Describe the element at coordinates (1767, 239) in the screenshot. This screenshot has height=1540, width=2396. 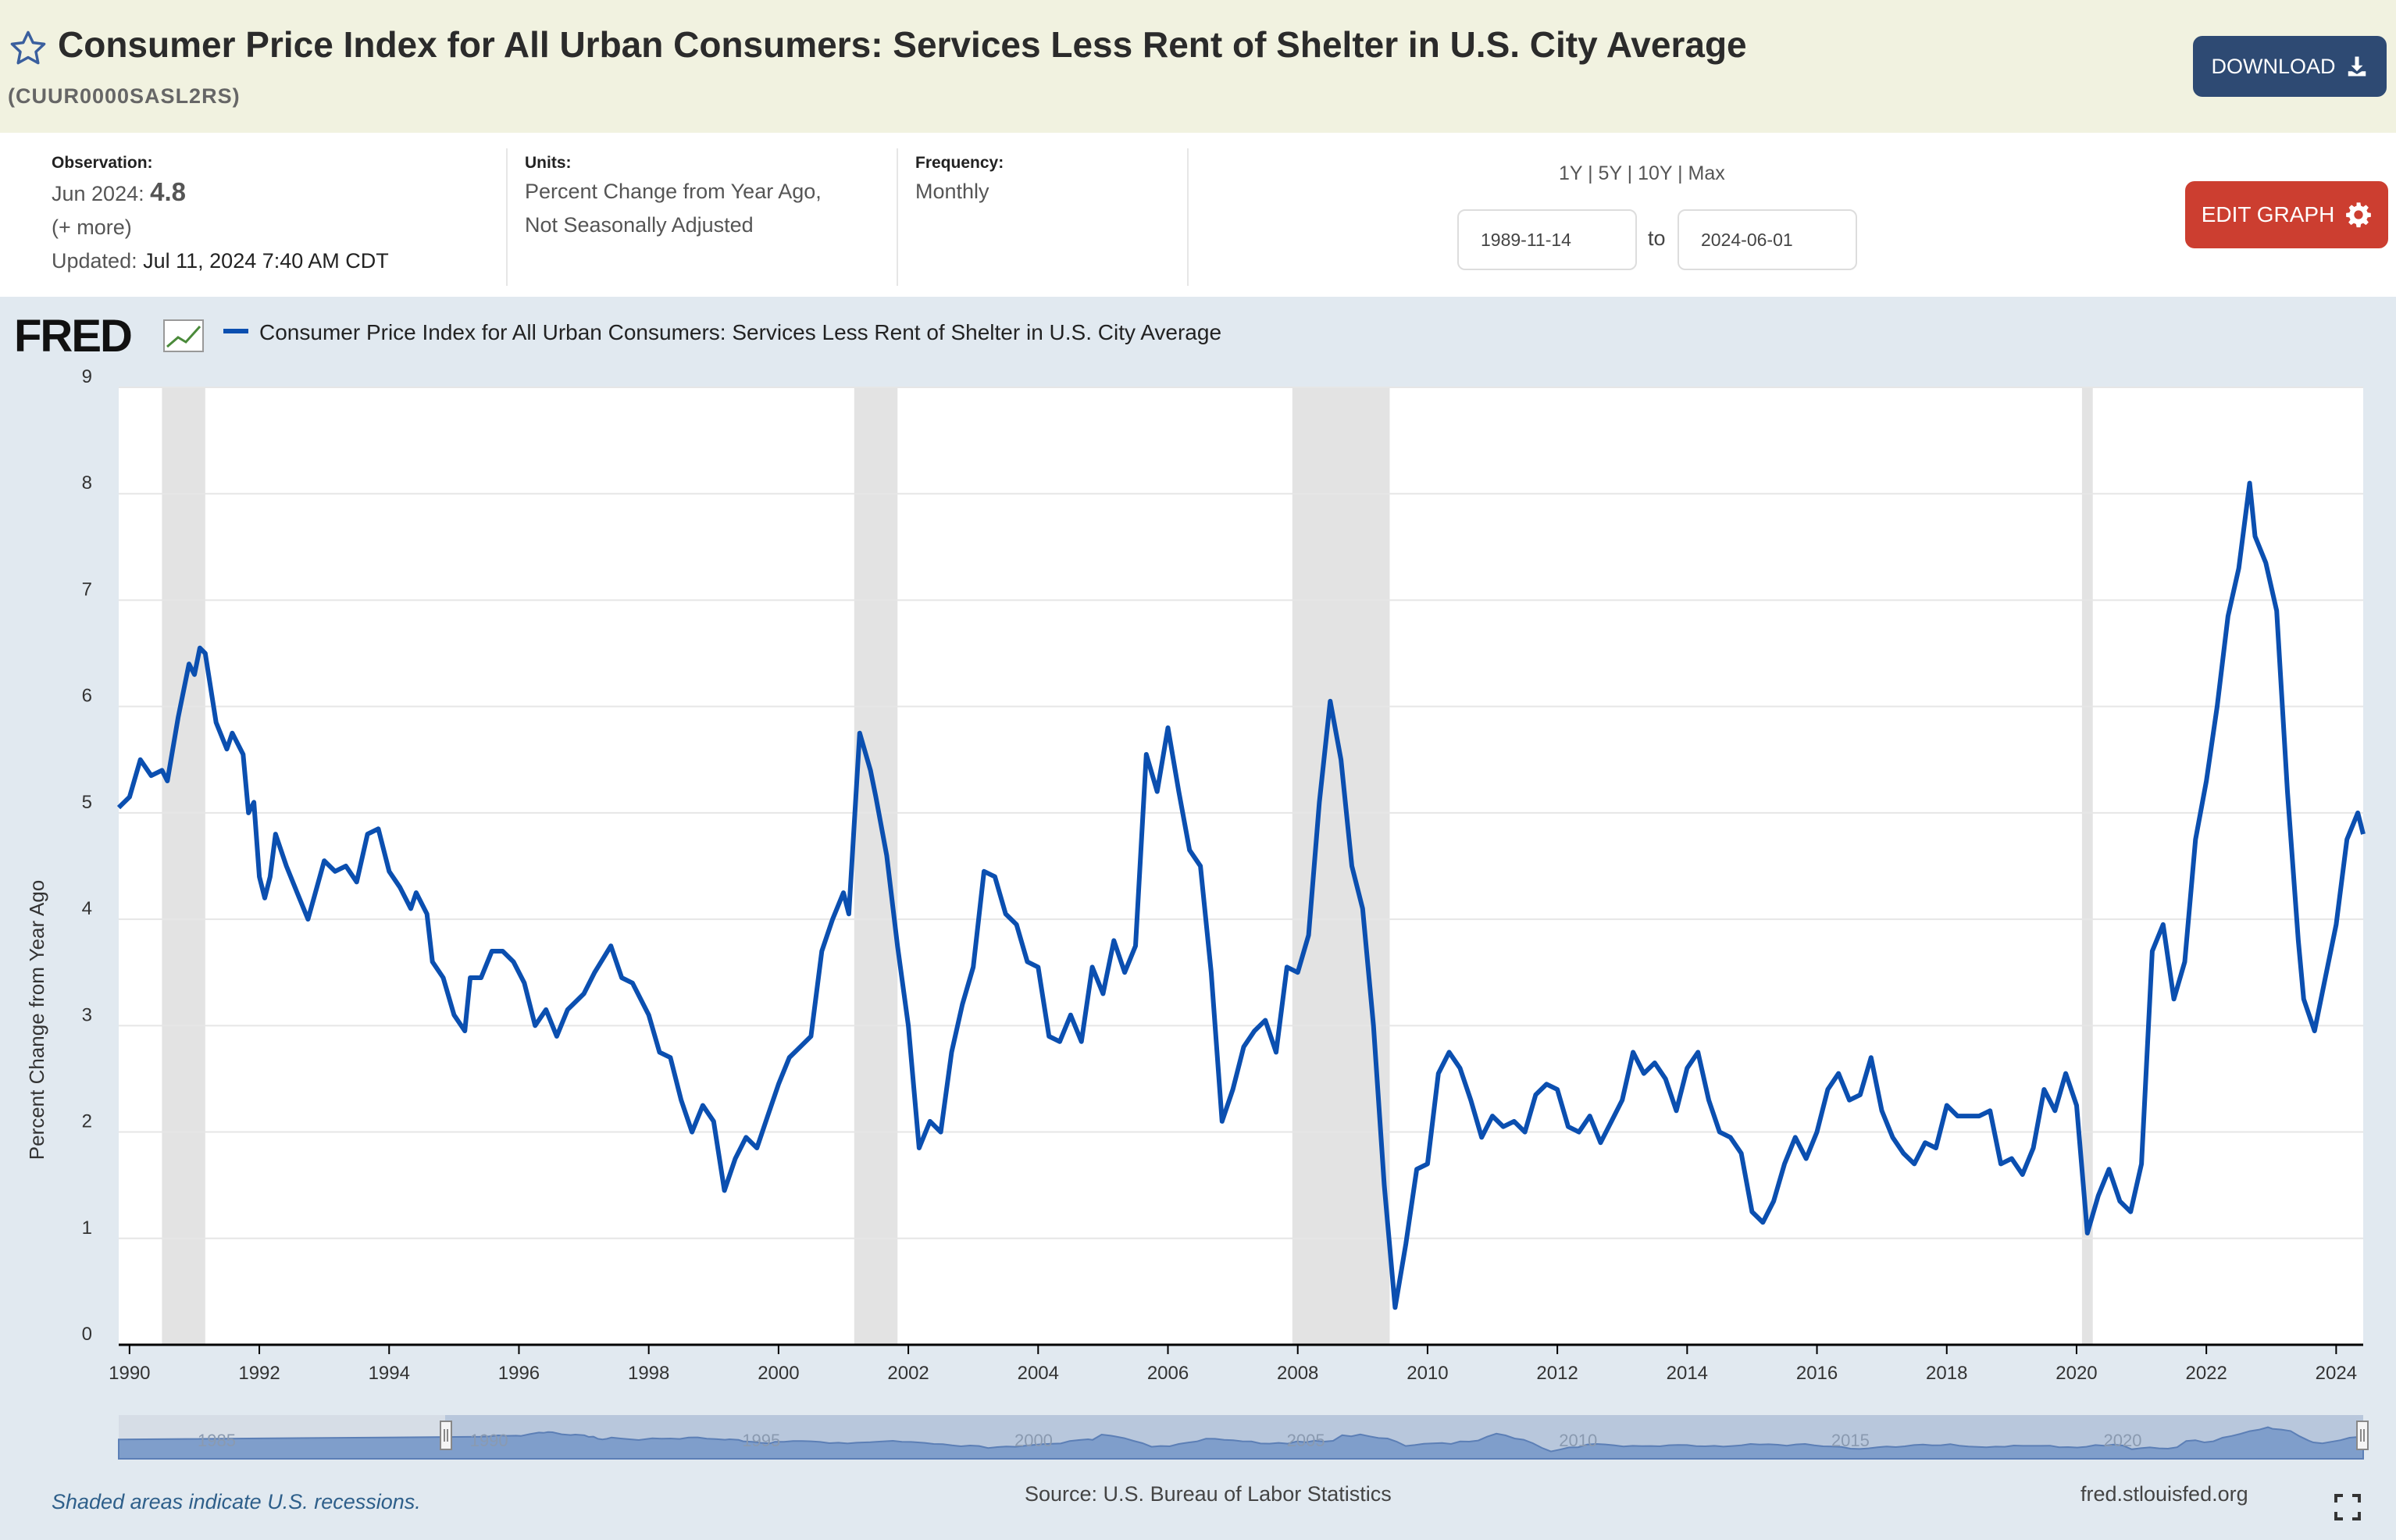
I see `end-date-input: 2024-06-01` at that location.